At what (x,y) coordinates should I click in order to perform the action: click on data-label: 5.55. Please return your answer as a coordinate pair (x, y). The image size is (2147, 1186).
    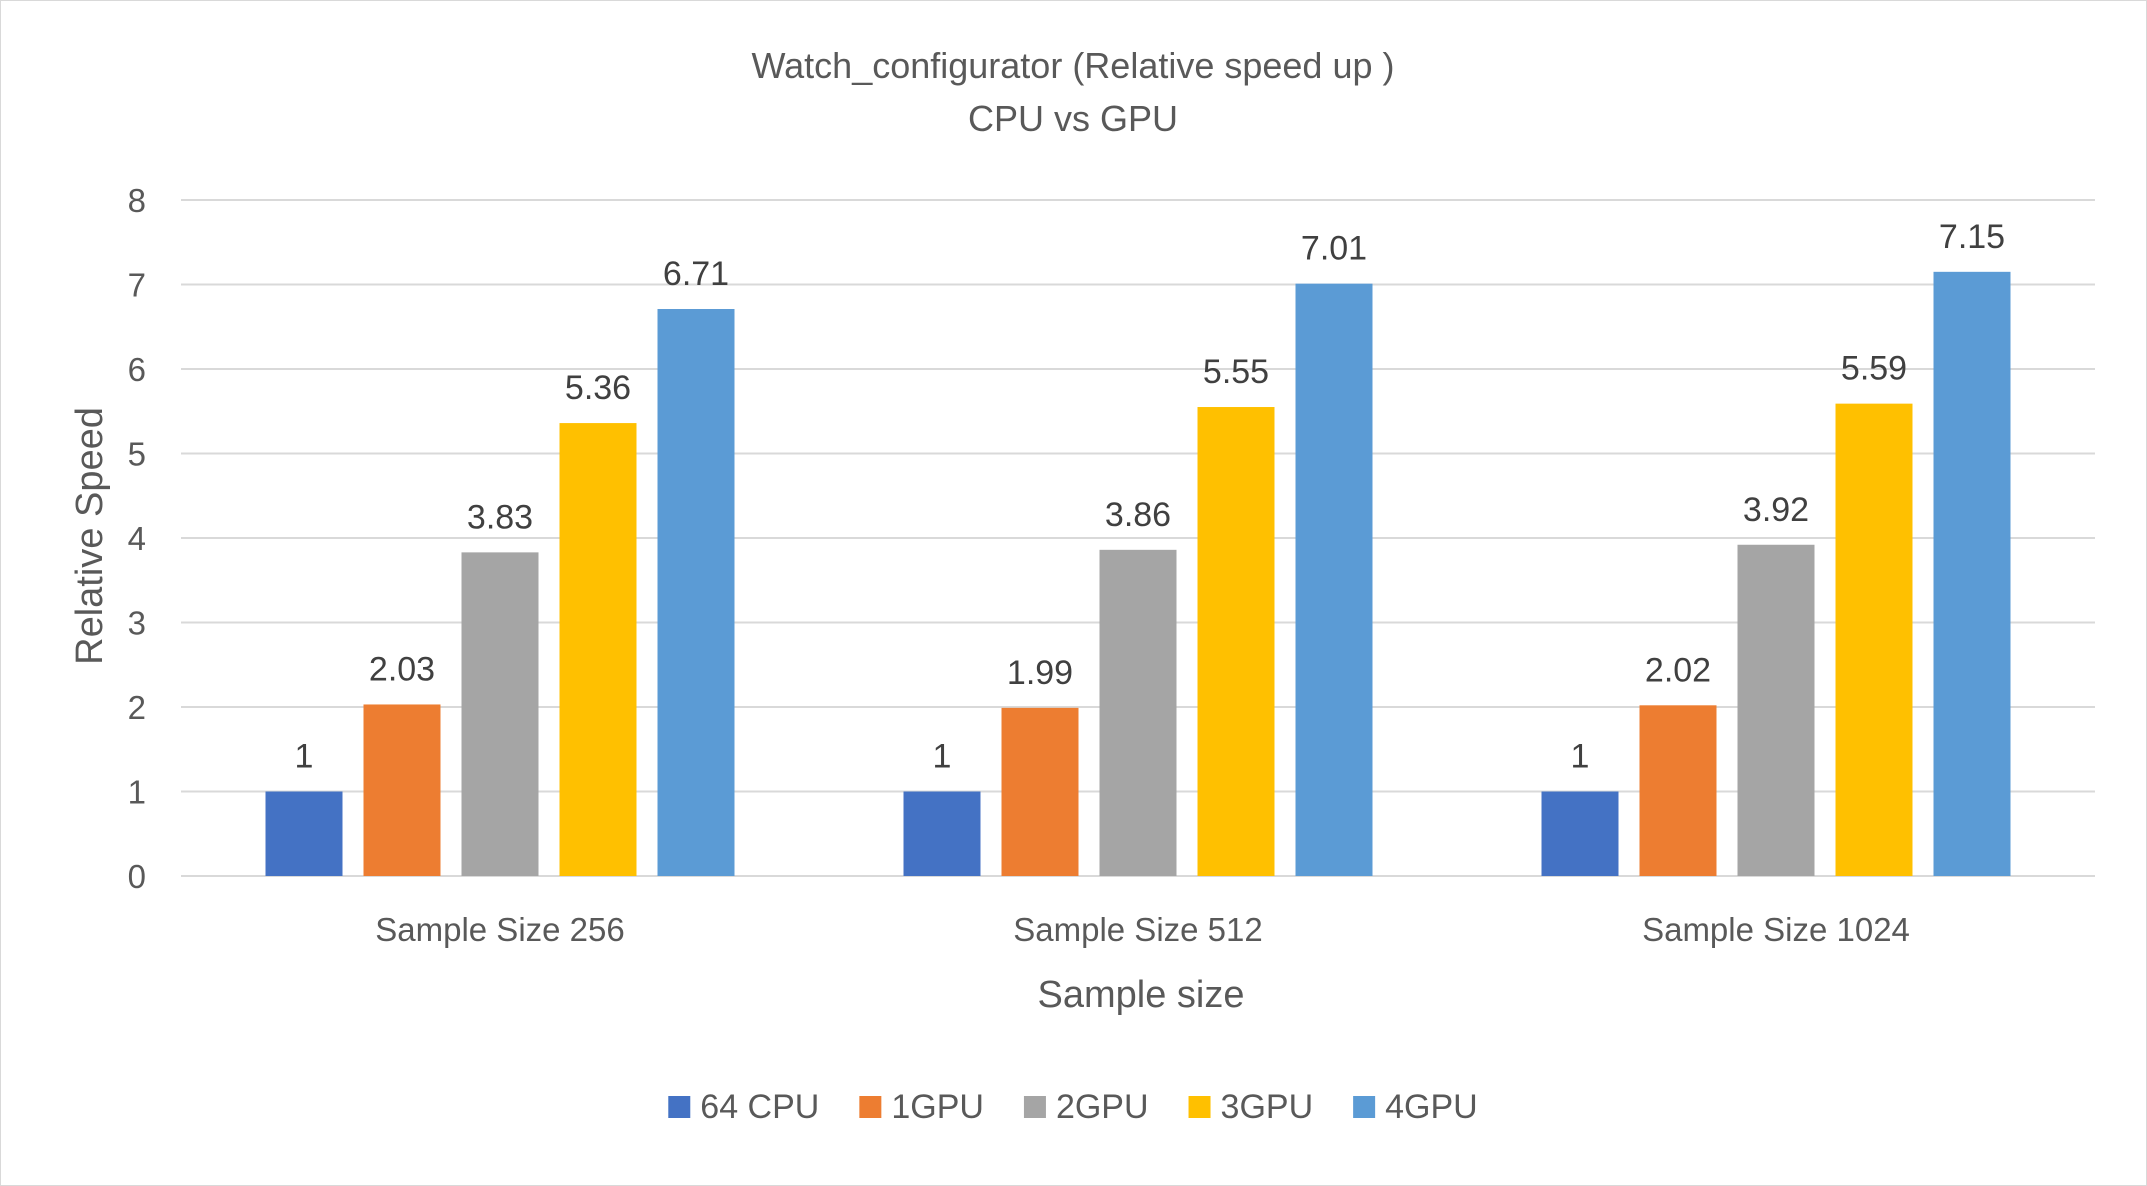
    Looking at the image, I should click on (1236, 372).